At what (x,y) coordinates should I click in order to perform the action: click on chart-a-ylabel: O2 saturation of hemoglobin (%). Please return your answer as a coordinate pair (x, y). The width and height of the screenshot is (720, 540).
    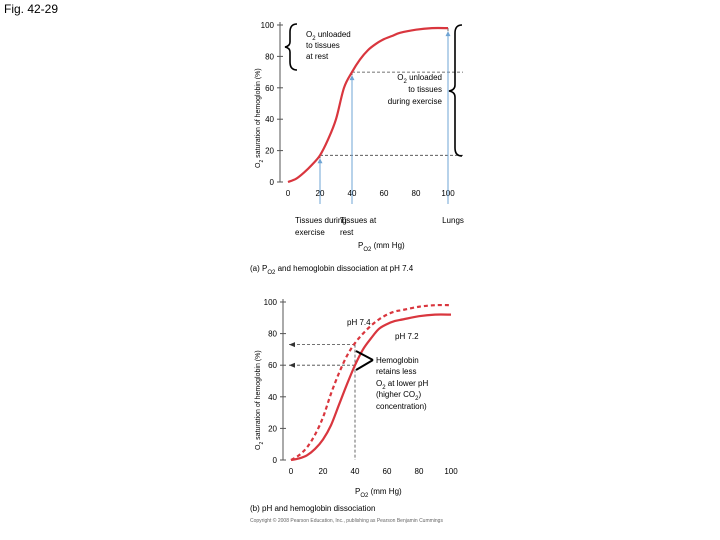
    Looking at the image, I should click on (260, 118).